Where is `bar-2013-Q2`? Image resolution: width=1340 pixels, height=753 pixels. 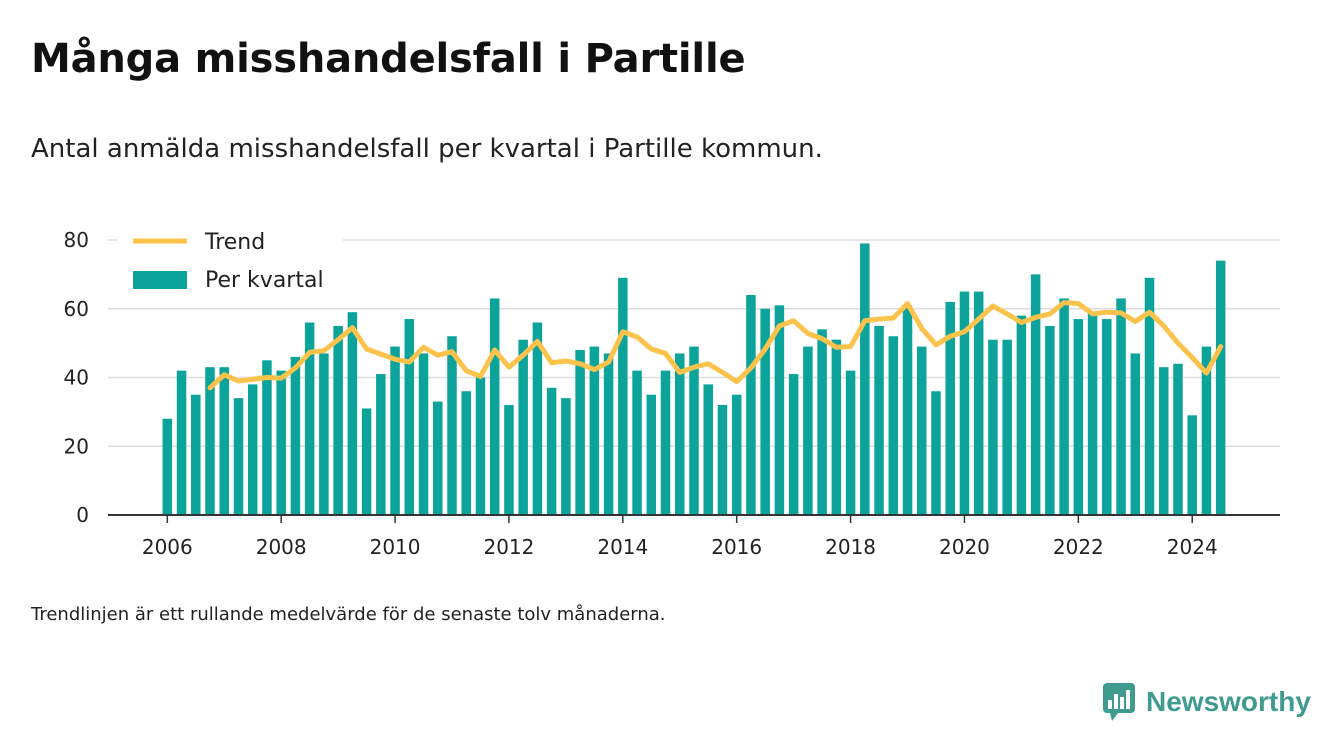
bar-2013-Q2 is located at coordinates (580, 432).